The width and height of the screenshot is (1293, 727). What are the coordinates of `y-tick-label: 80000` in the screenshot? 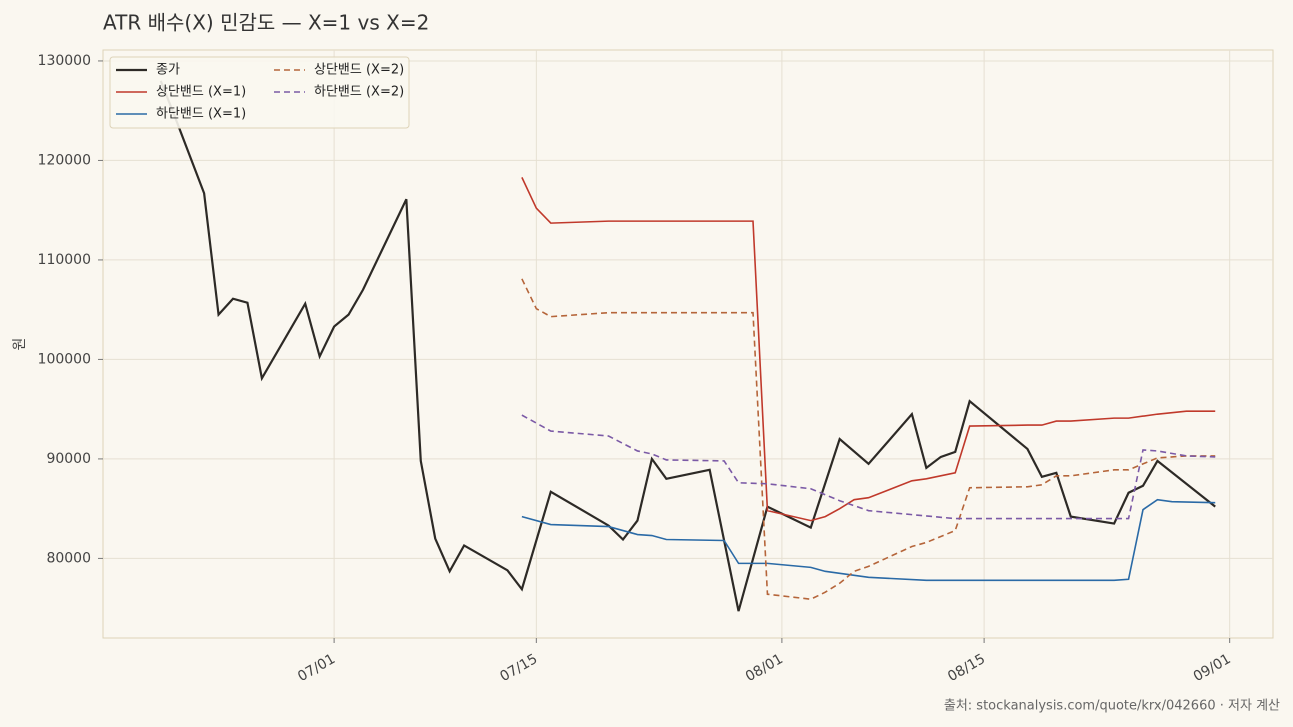 It's located at (68, 558).